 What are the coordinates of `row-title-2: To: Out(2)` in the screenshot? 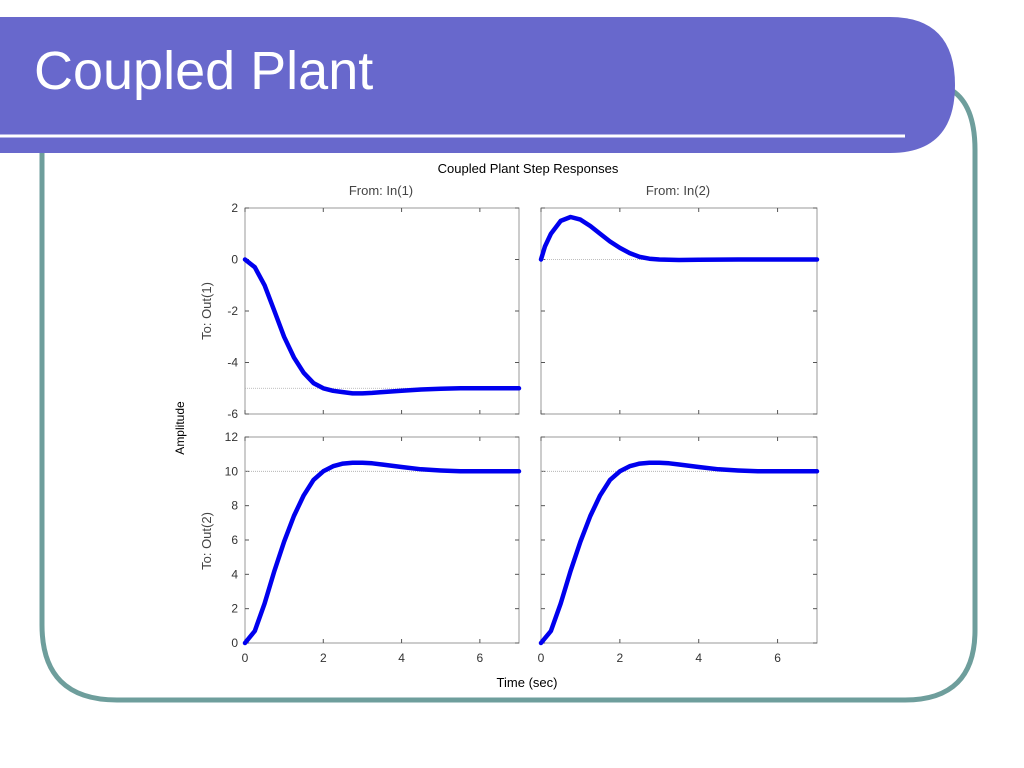 It's located at (206, 541).